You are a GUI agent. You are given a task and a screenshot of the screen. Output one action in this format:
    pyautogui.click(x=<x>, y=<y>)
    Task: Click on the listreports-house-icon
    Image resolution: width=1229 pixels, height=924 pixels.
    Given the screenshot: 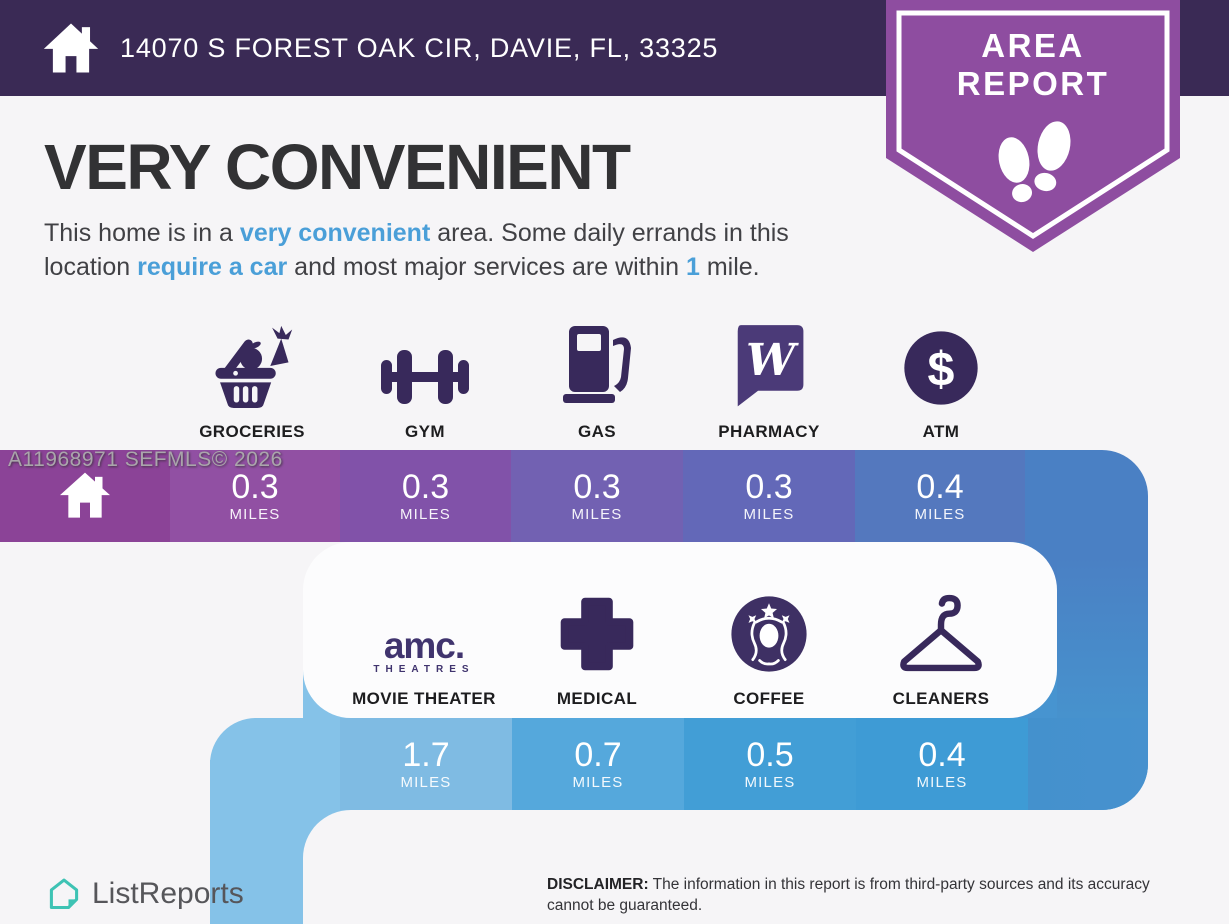 What is the action you would take?
    pyautogui.click(x=64, y=894)
    